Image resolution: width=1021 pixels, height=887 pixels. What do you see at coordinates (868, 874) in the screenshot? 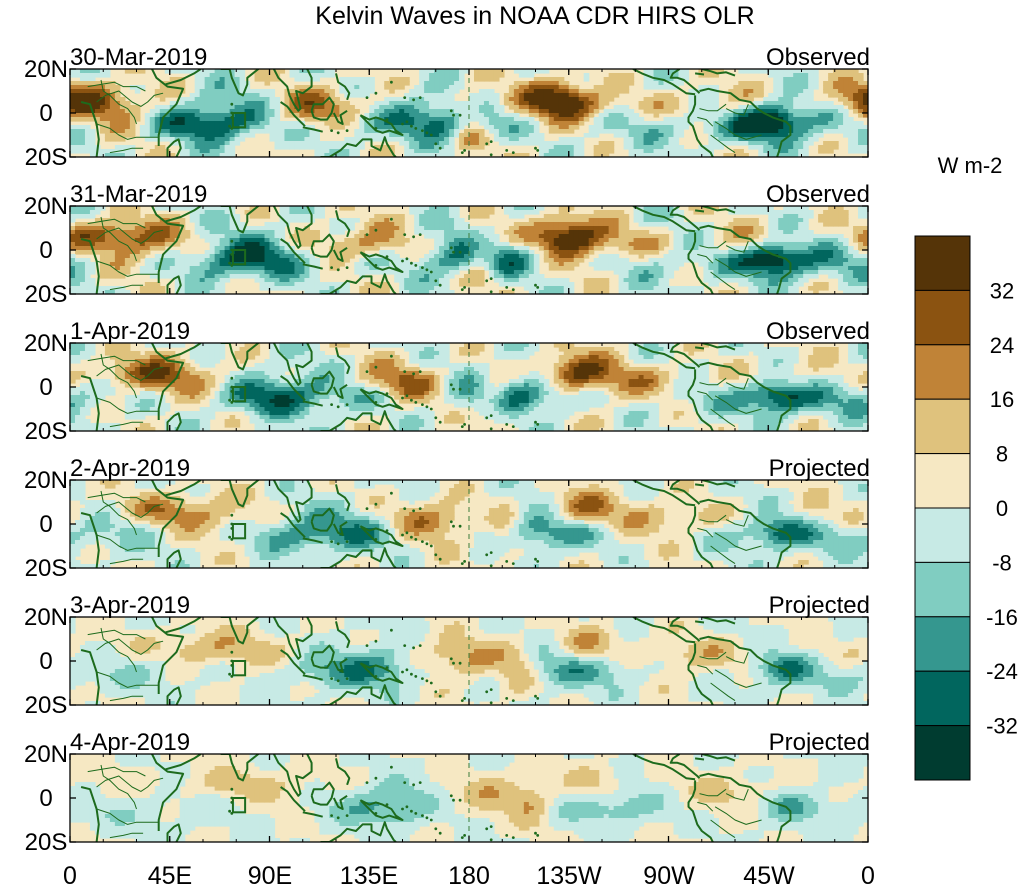
I see `lon-label: 0` at bounding box center [868, 874].